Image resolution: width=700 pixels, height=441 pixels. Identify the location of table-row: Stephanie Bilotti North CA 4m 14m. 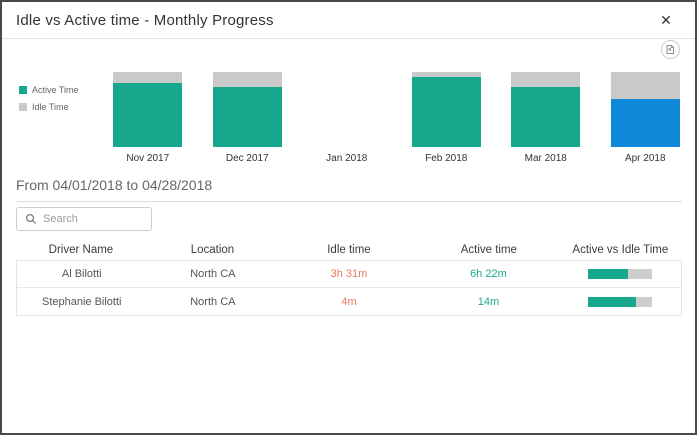
(349, 301).